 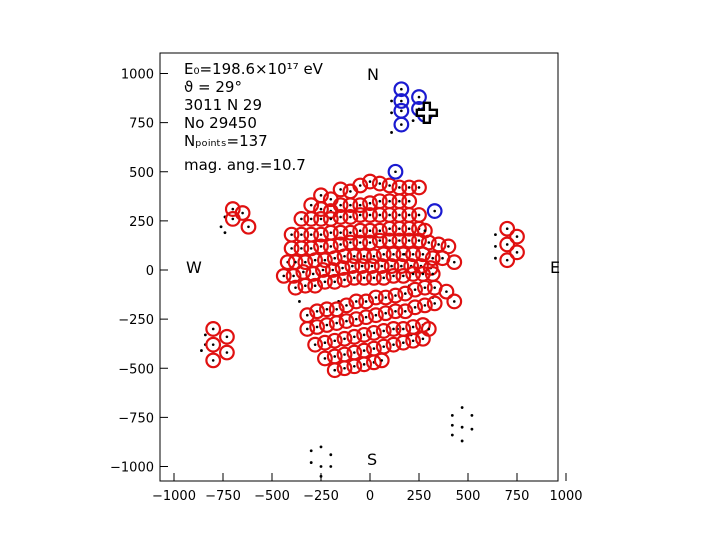 I want to click on saturated-detector, so click(x=401, y=101).